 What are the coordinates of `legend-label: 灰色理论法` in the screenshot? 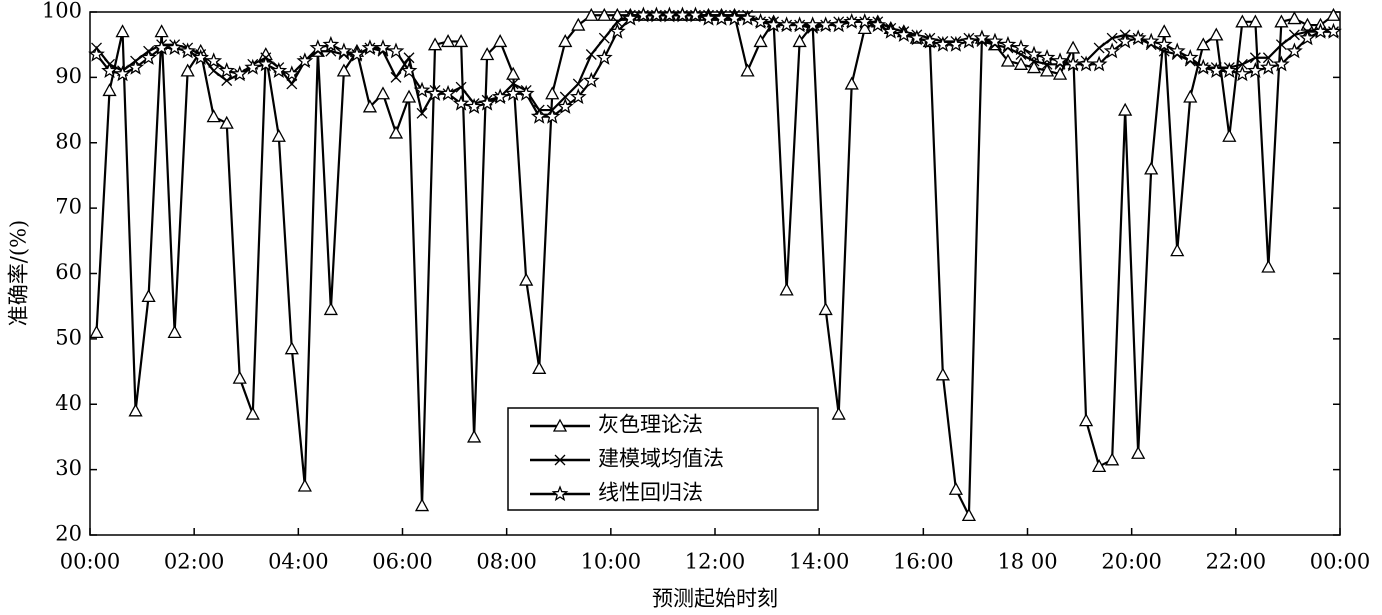 It's located at (650, 425).